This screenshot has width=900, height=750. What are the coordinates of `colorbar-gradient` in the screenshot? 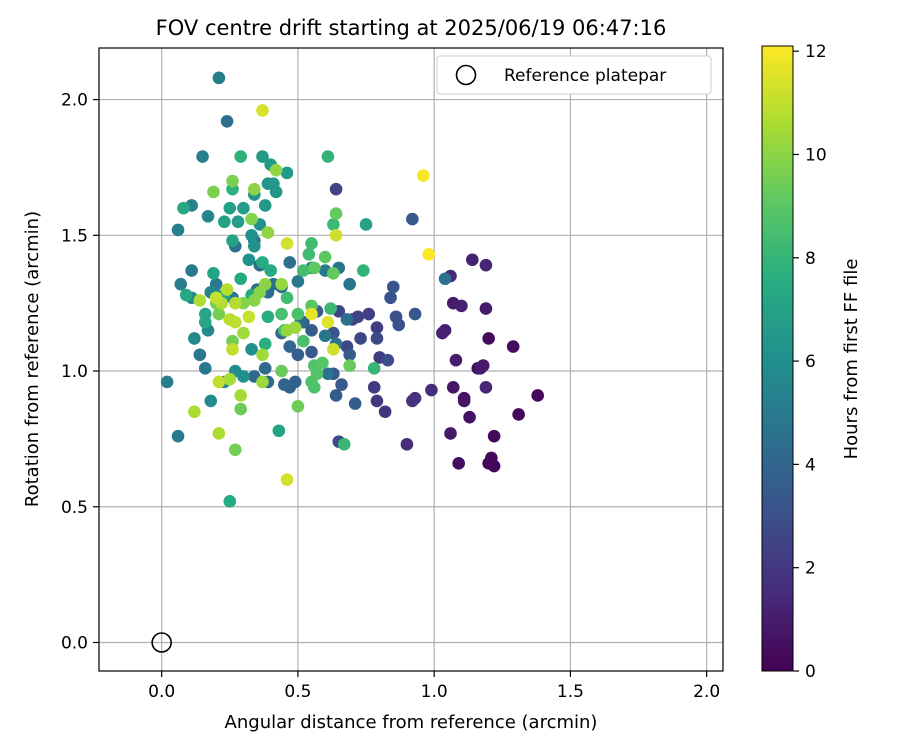 It's located at (777, 358).